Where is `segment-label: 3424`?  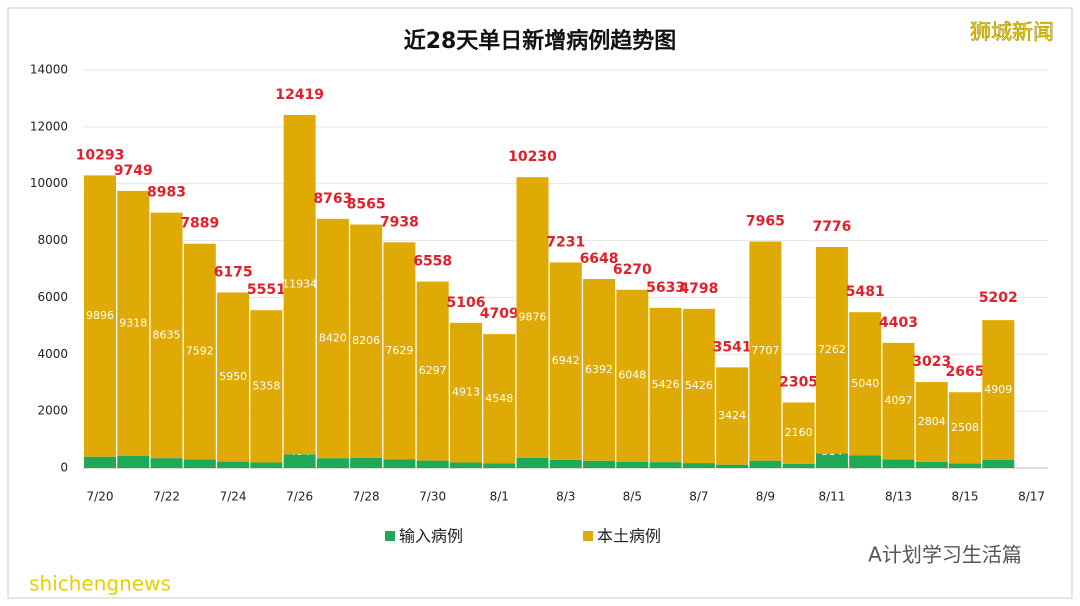 segment-label: 3424 is located at coordinates (732, 415).